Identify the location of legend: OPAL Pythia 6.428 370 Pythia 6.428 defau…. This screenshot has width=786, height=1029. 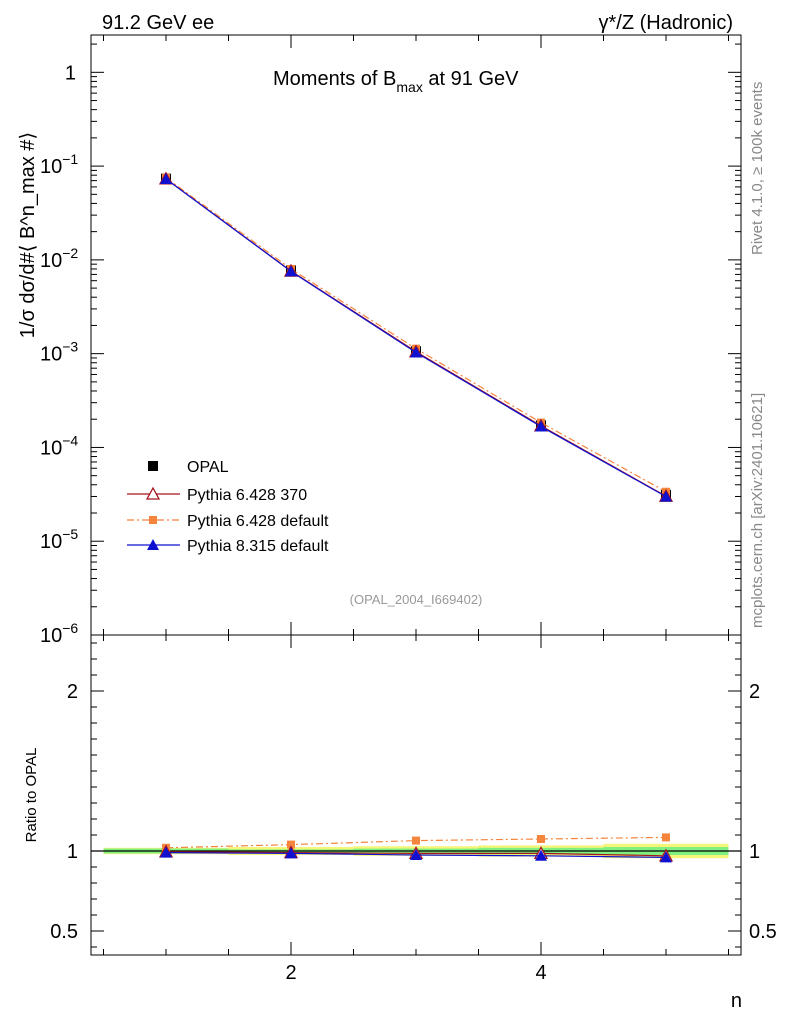
(228, 507).